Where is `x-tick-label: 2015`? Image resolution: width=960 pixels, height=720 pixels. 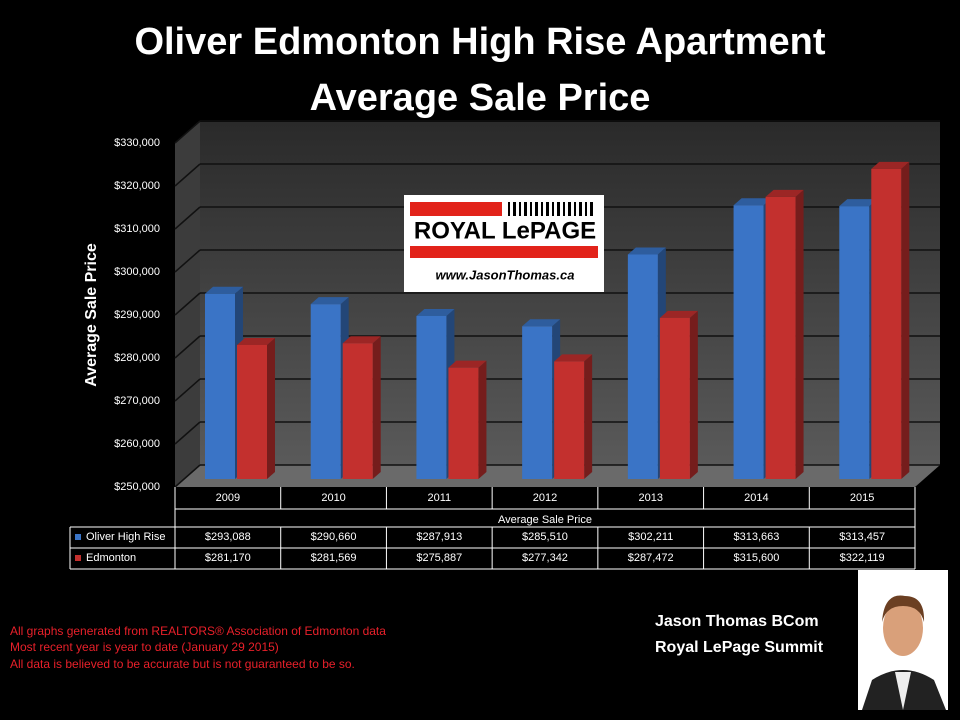
x-tick-label: 2015 is located at coordinates (862, 498).